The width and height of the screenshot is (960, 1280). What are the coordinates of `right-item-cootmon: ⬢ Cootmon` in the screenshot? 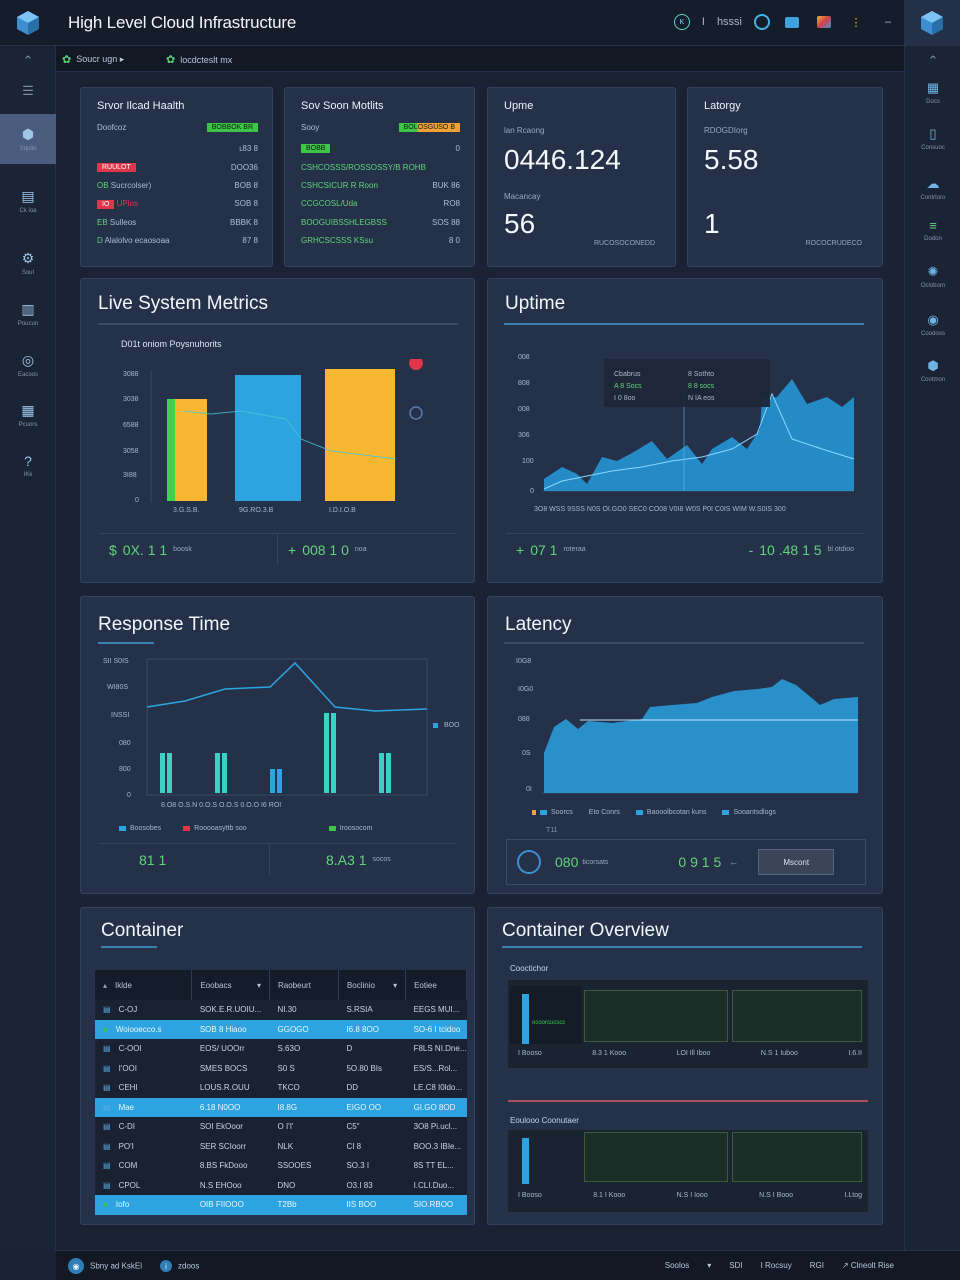 It's located at (933, 370).